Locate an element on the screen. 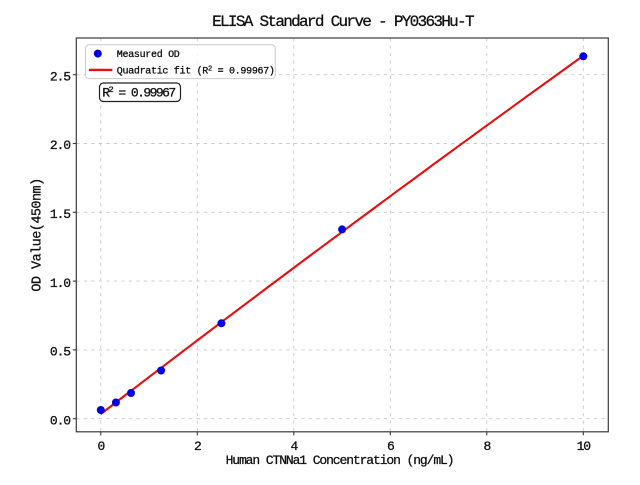 This screenshot has width=640, height=485. svg-text: 0.0 is located at coordinates (60, 420).